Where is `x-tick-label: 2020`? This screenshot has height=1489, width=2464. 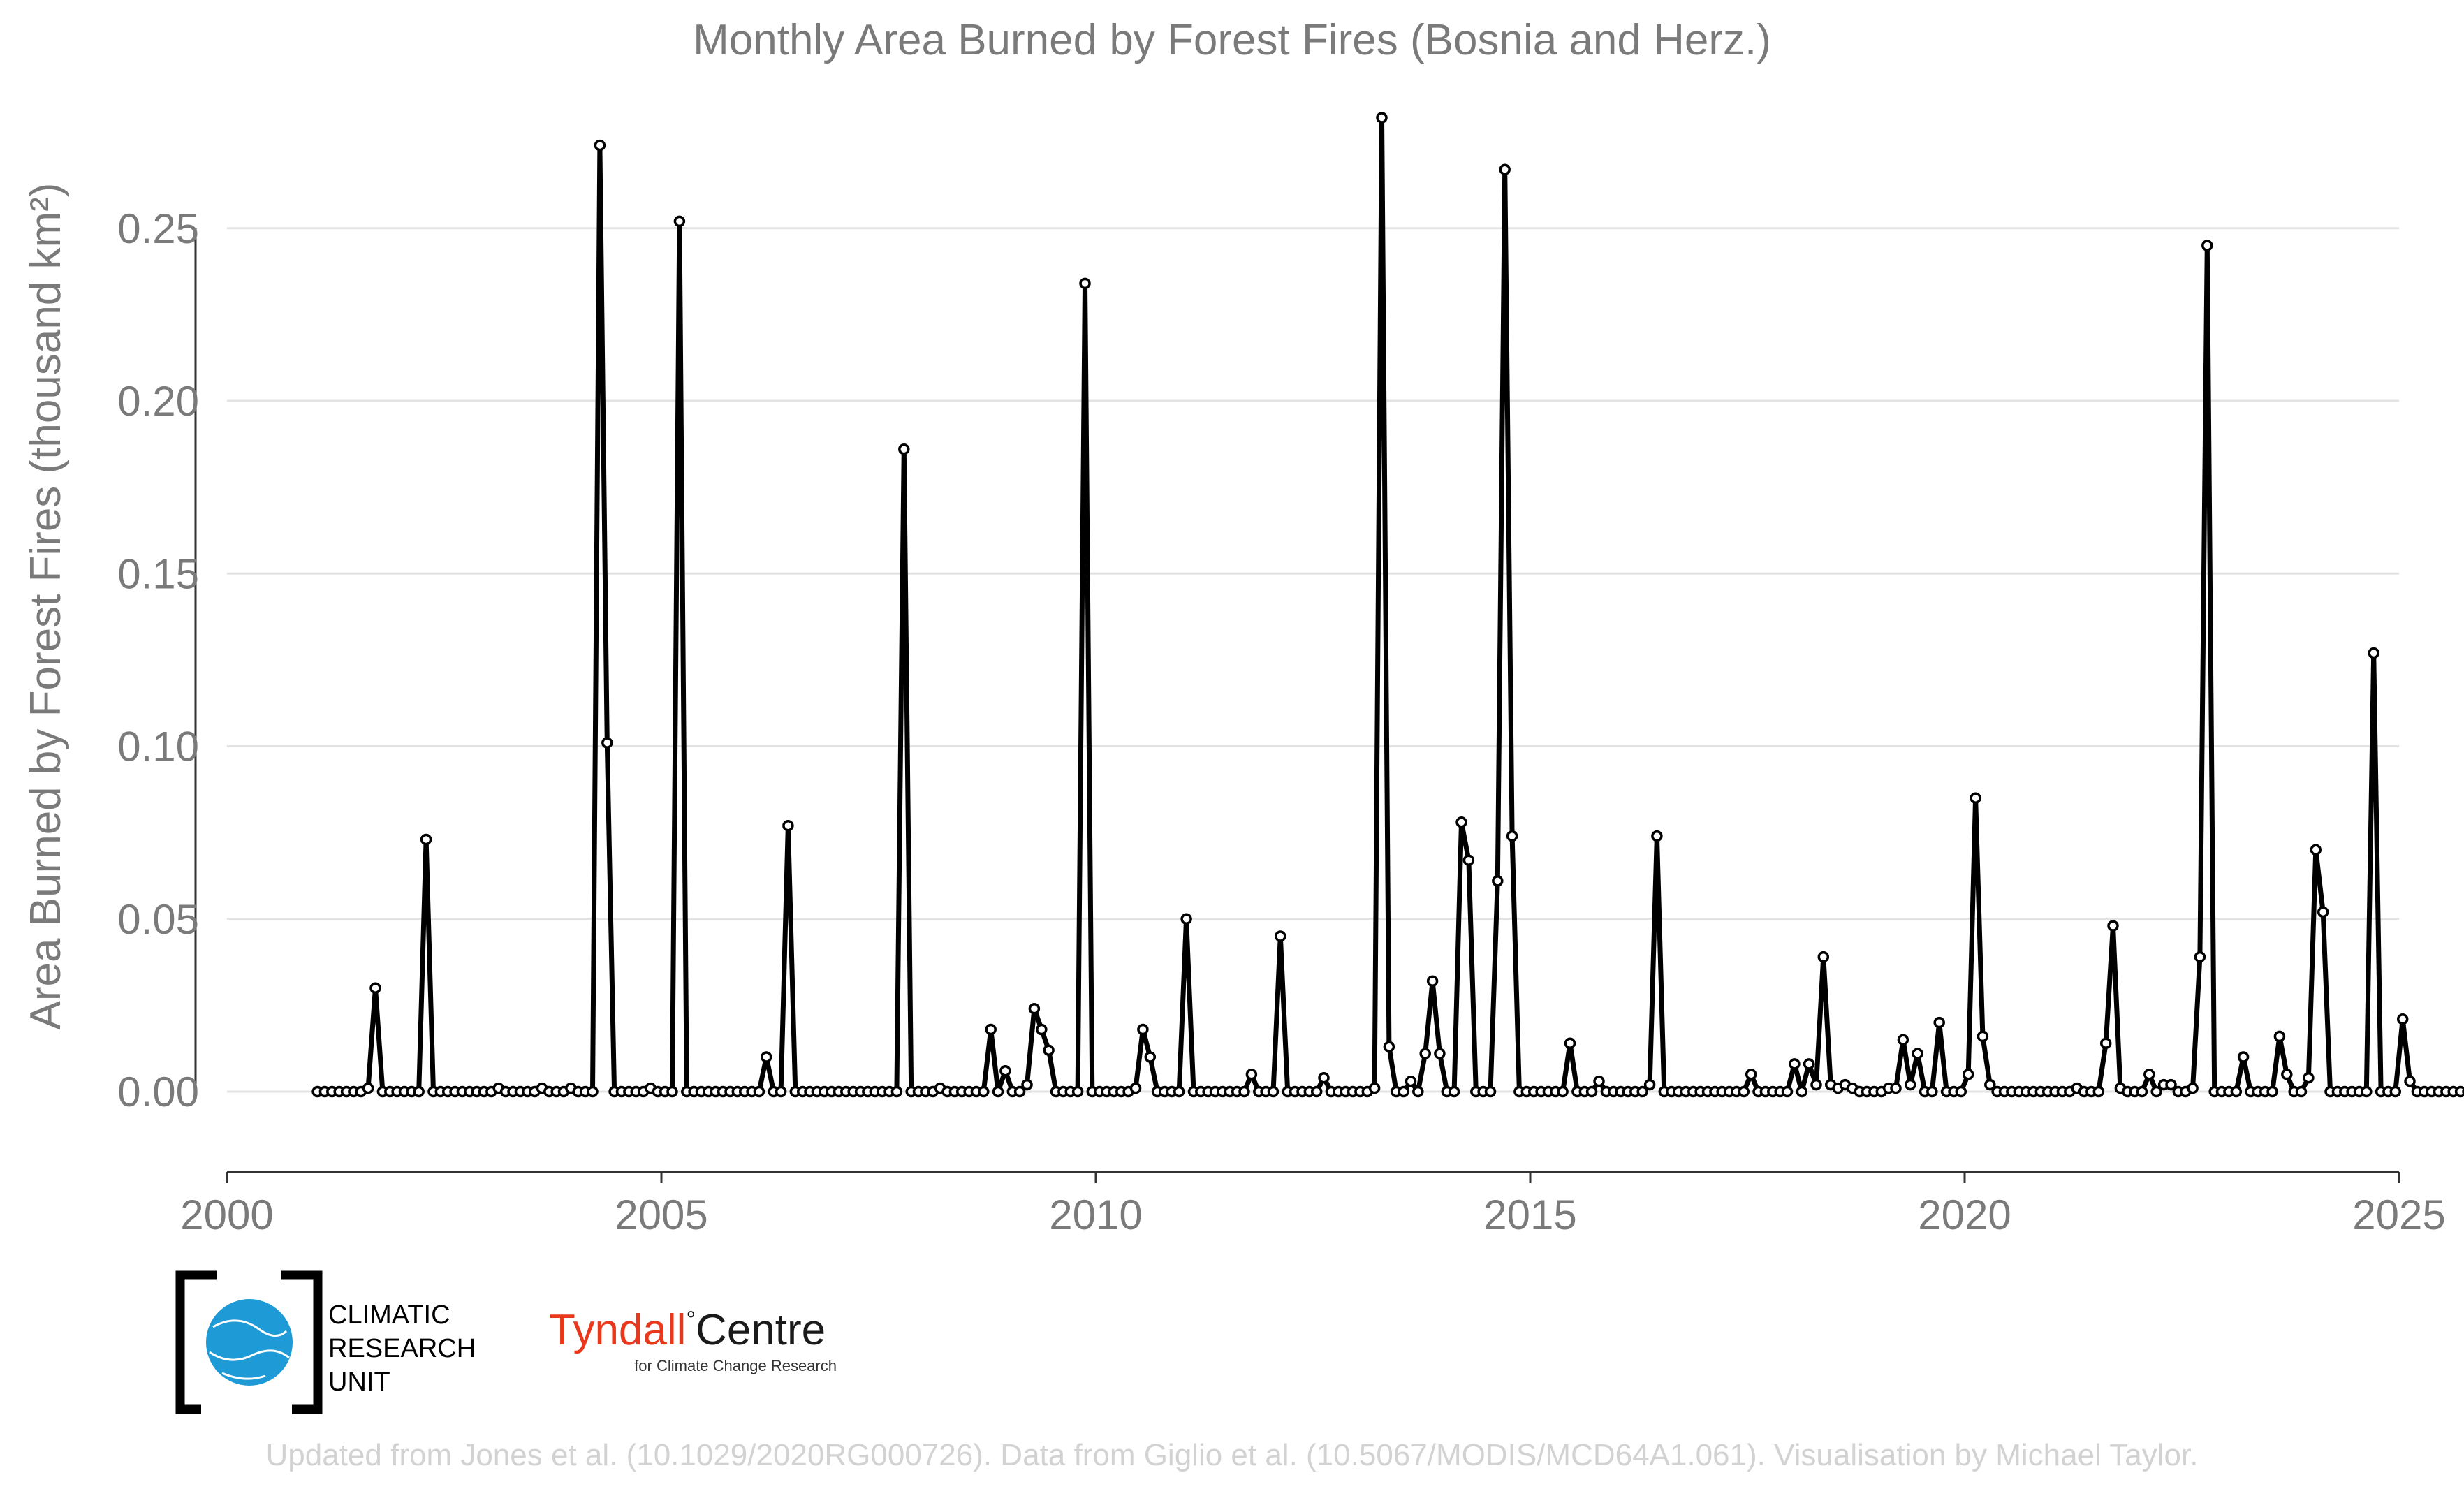
x-tick-label: 2020 is located at coordinates (1964, 1214).